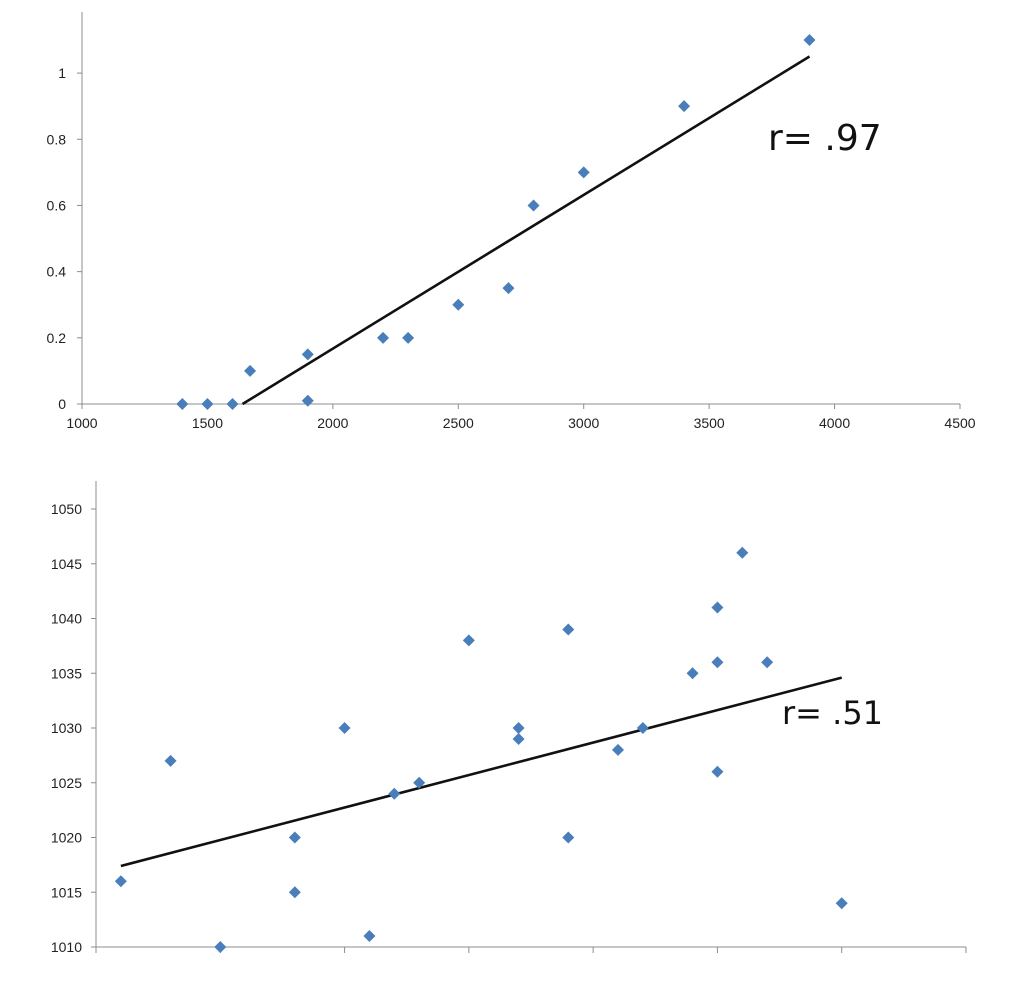 The width and height of the screenshot is (1022, 998). I want to click on y-tick-label: 1010, so click(66, 947).